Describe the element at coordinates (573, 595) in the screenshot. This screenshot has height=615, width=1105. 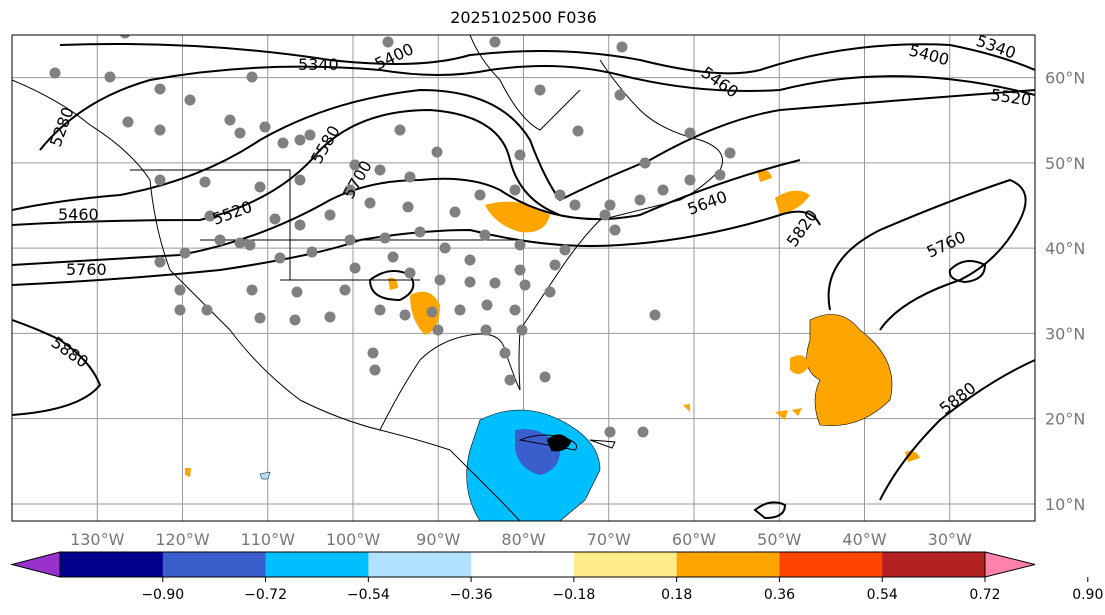
I see `colorbar-tick-label: −0.18` at that location.